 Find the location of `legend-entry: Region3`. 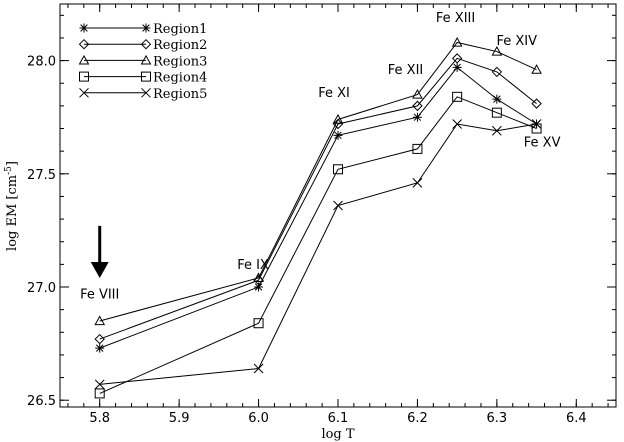

legend-entry: Region3 is located at coordinates (142, 61).